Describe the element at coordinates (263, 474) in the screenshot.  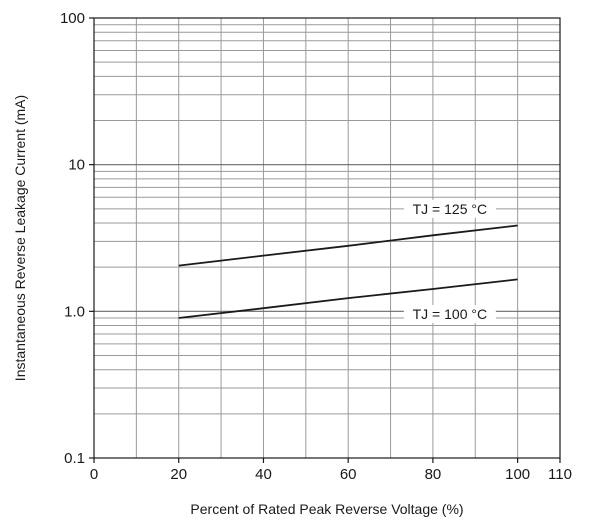
I see `x-tick-label: 40` at that location.